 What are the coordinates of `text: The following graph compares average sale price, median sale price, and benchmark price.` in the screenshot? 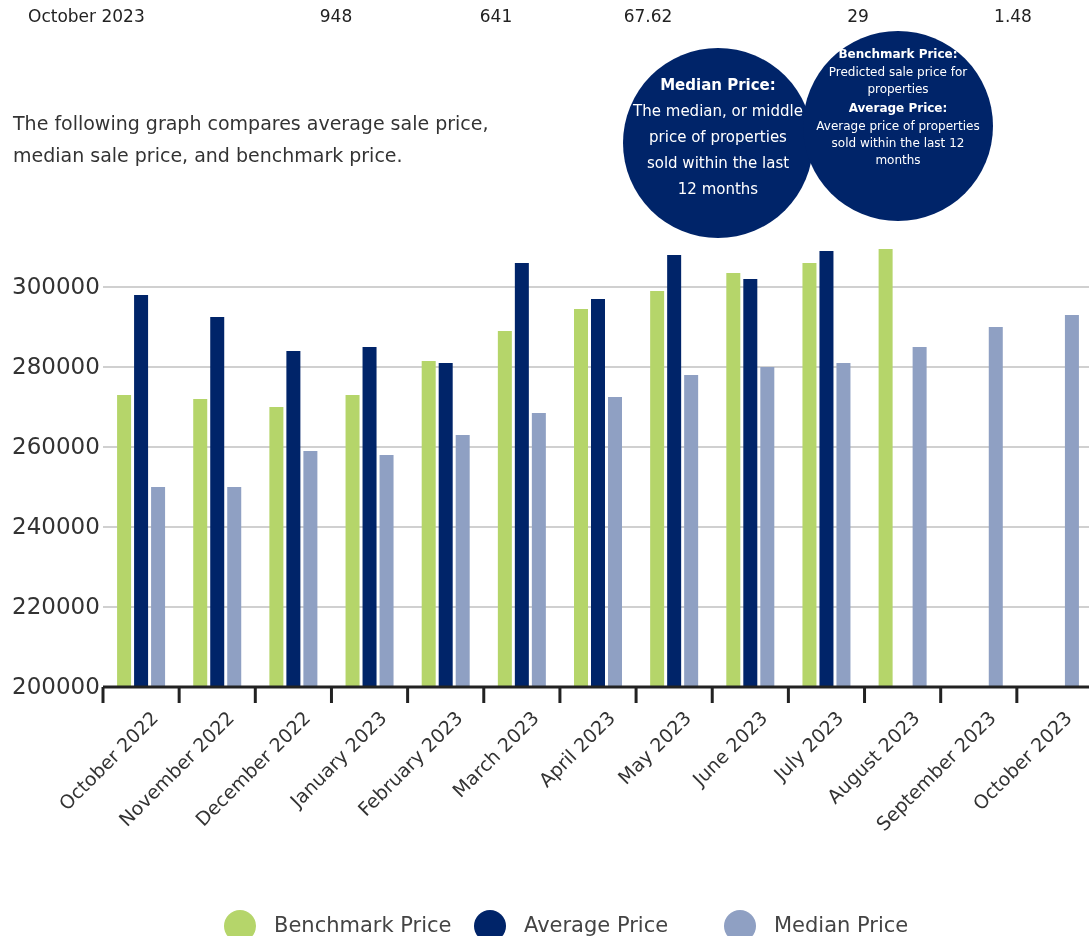 It's located at (250, 139).